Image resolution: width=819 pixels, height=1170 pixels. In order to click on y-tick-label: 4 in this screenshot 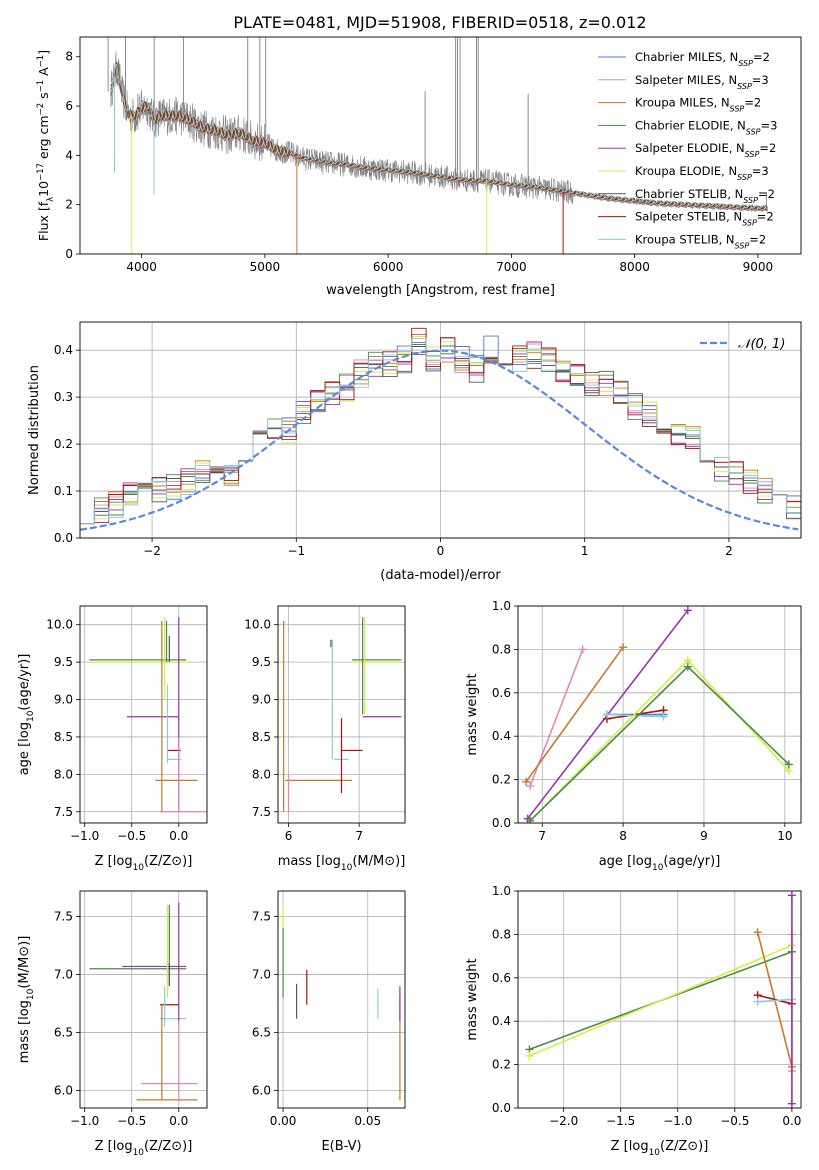, I will do `click(69, 155)`.